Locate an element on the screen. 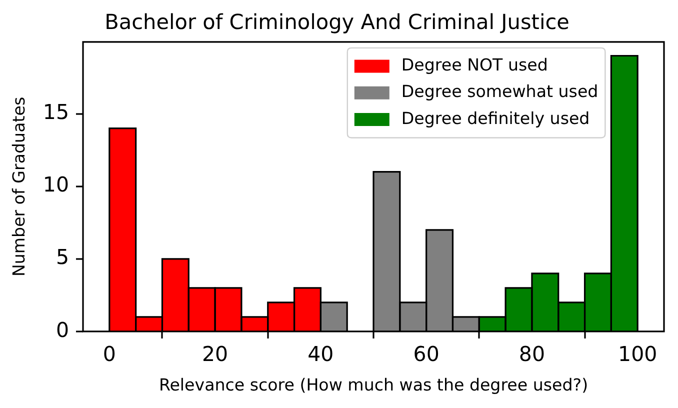  x-tick-label: 60 is located at coordinates (426, 354).